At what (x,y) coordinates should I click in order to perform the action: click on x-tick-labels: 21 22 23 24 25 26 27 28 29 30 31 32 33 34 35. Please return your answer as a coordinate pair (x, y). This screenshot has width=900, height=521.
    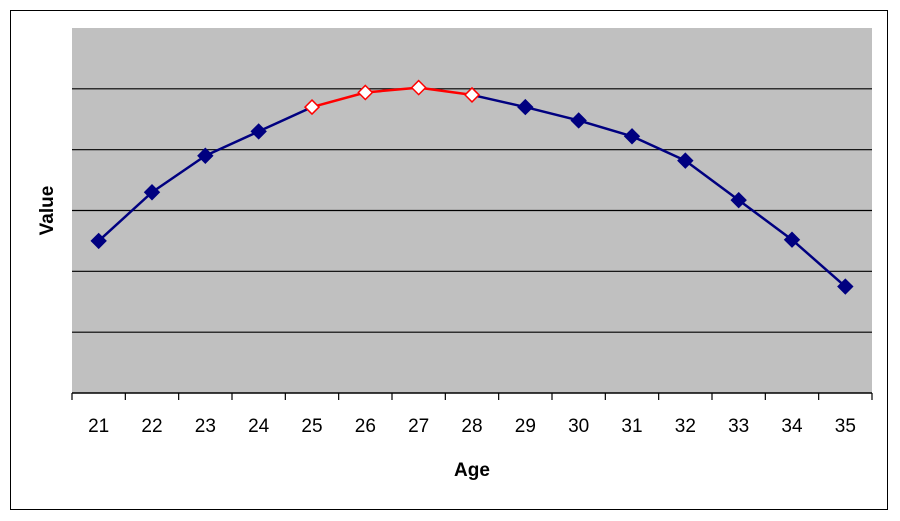
    Looking at the image, I should click on (472, 426).